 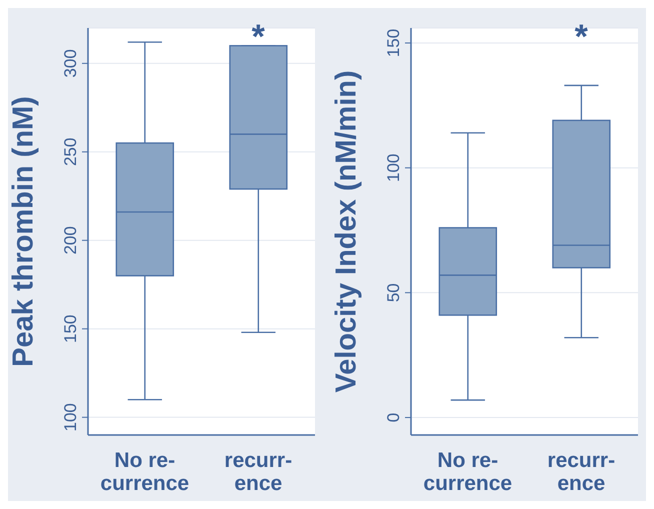 I want to click on y-axis-title: Peak thrombin (nM), so click(x=23, y=231).